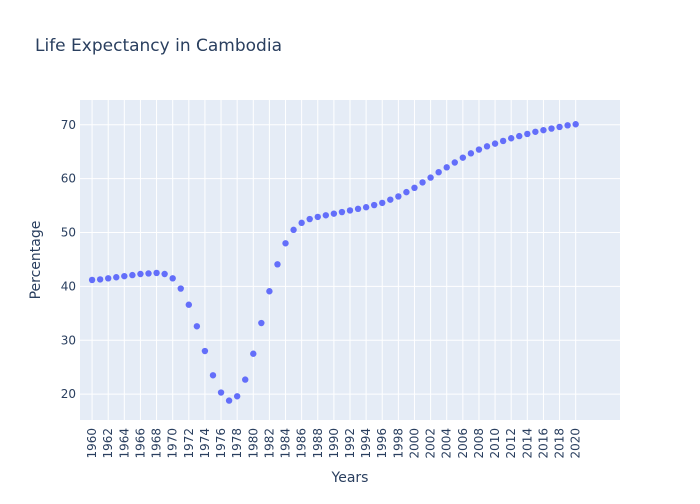 Image resolution: width=700 pixels, height=504 pixels. I want to click on x-tick-label: 1996, so click(382, 443).